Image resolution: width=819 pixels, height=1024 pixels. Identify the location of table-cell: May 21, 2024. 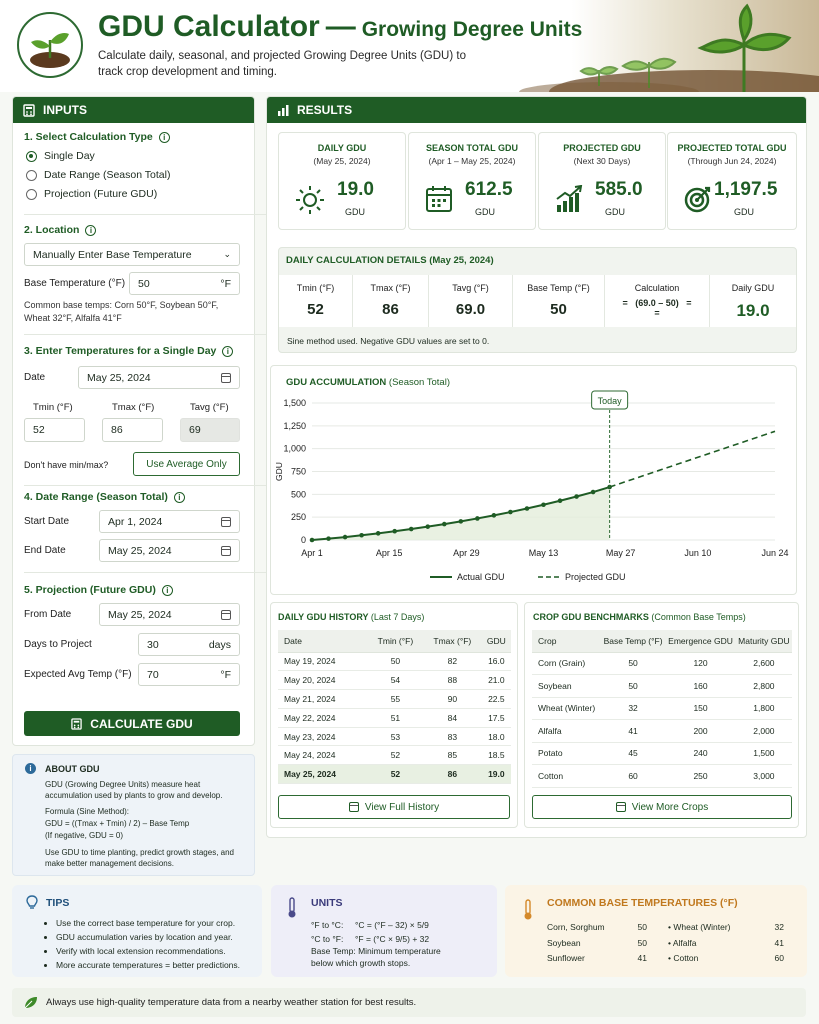
(323, 699).